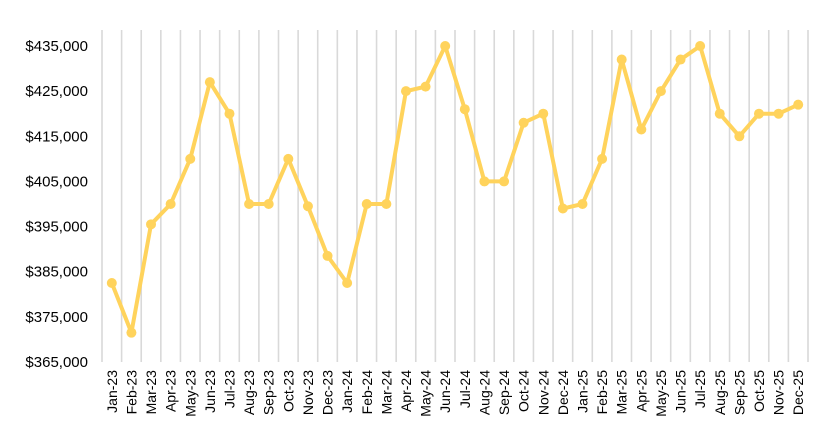  Describe the element at coordinates (386, 392) in the screenshot. I see `x-tick-label: Mar-24` at that location.